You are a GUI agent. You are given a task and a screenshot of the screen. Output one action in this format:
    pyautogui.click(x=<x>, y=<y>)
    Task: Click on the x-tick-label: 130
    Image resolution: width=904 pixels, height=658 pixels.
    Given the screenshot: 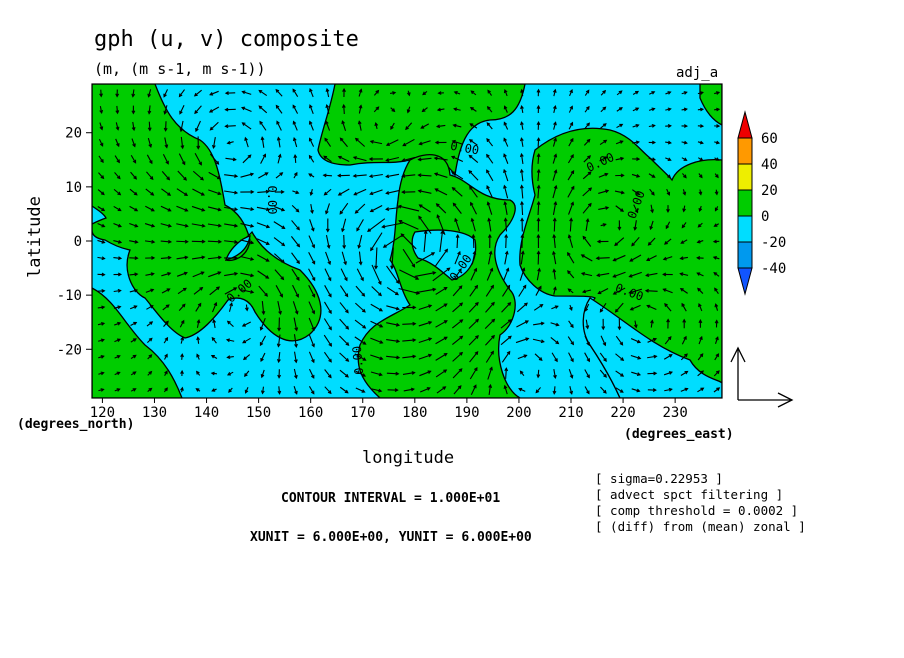 What is the action you would take?
    pyautogui.click(x=154, y=413)
    